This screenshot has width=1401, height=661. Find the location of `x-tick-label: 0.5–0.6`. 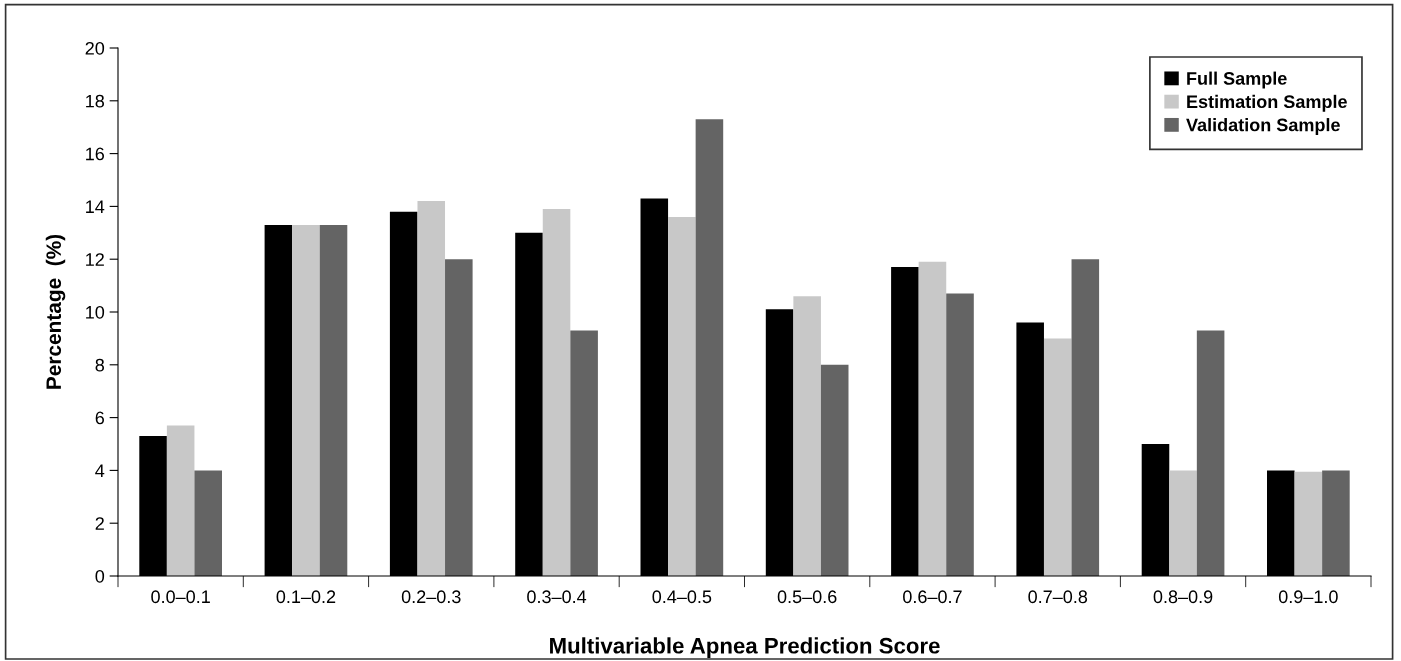

x-tick-label: 0.5–0.6 is located at coordinates (807, 597).